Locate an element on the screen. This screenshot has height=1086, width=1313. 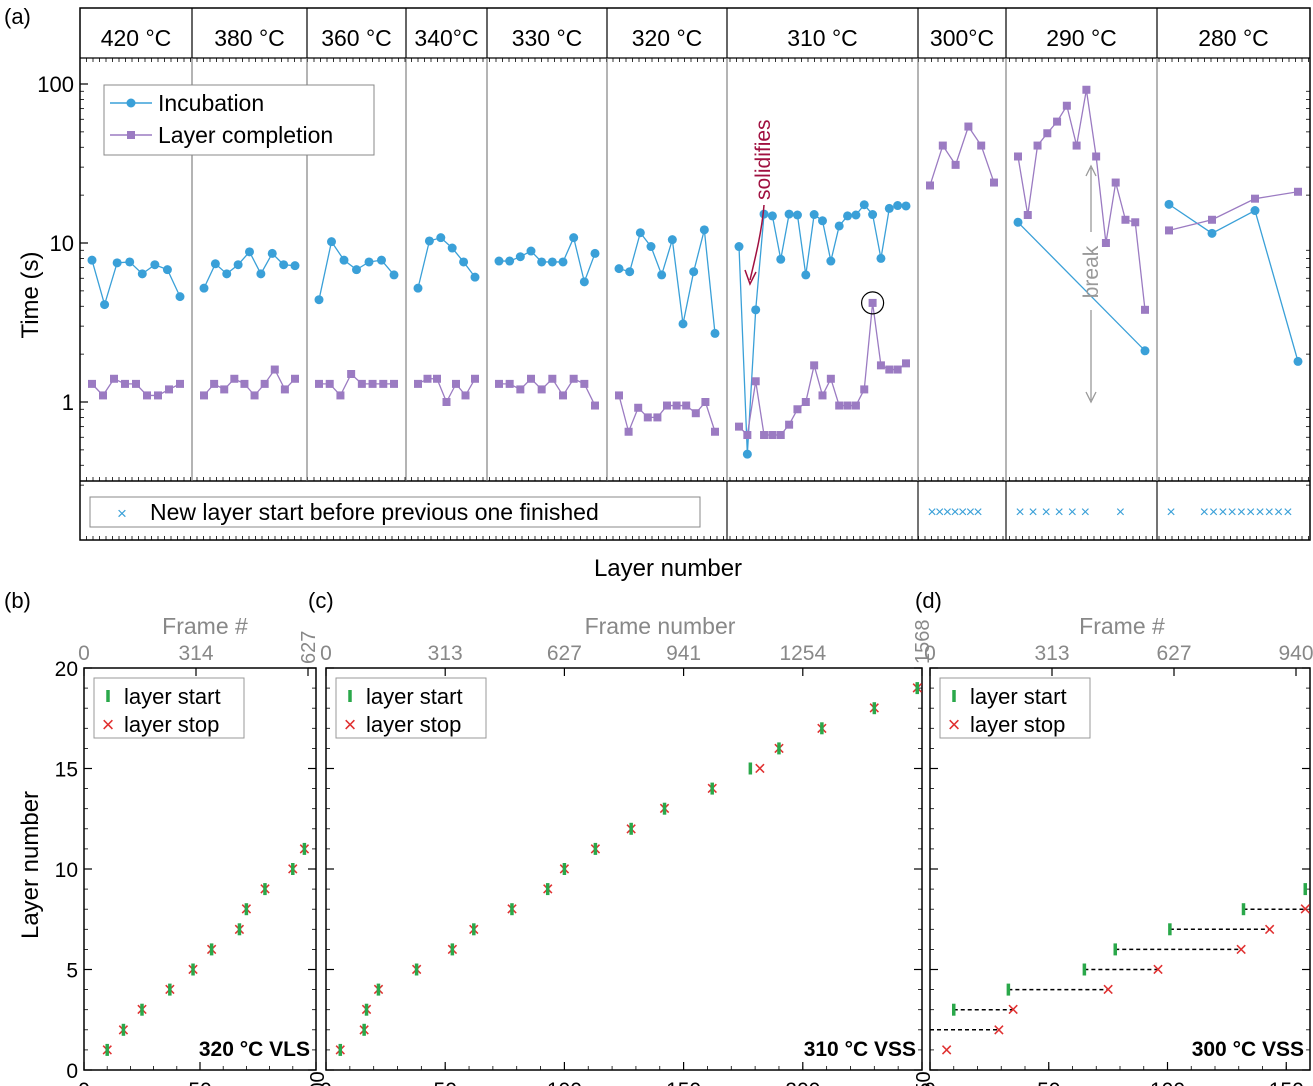
panel-c-label: (c) is located at coordinates (321, 600).